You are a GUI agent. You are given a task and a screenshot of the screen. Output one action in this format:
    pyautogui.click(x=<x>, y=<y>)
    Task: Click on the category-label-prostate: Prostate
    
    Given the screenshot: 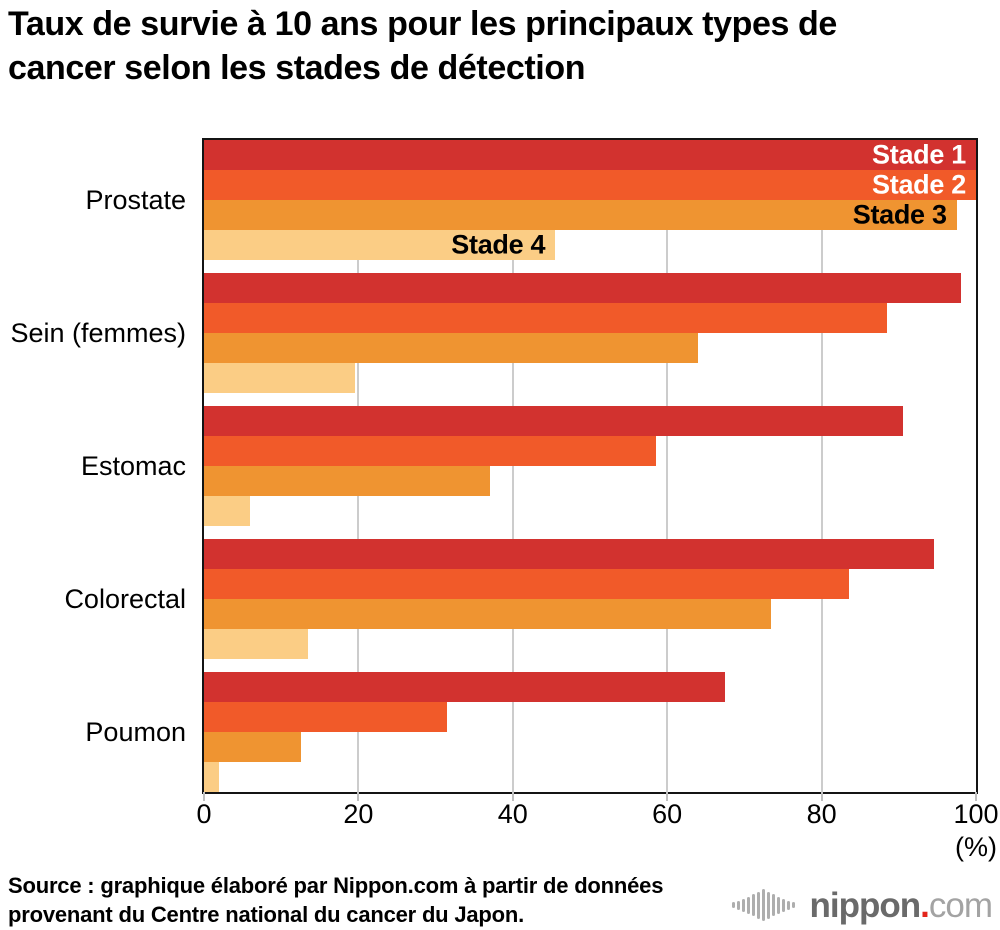 What is the action you would take?
    pyautogui.click(x=135, y=200)
    